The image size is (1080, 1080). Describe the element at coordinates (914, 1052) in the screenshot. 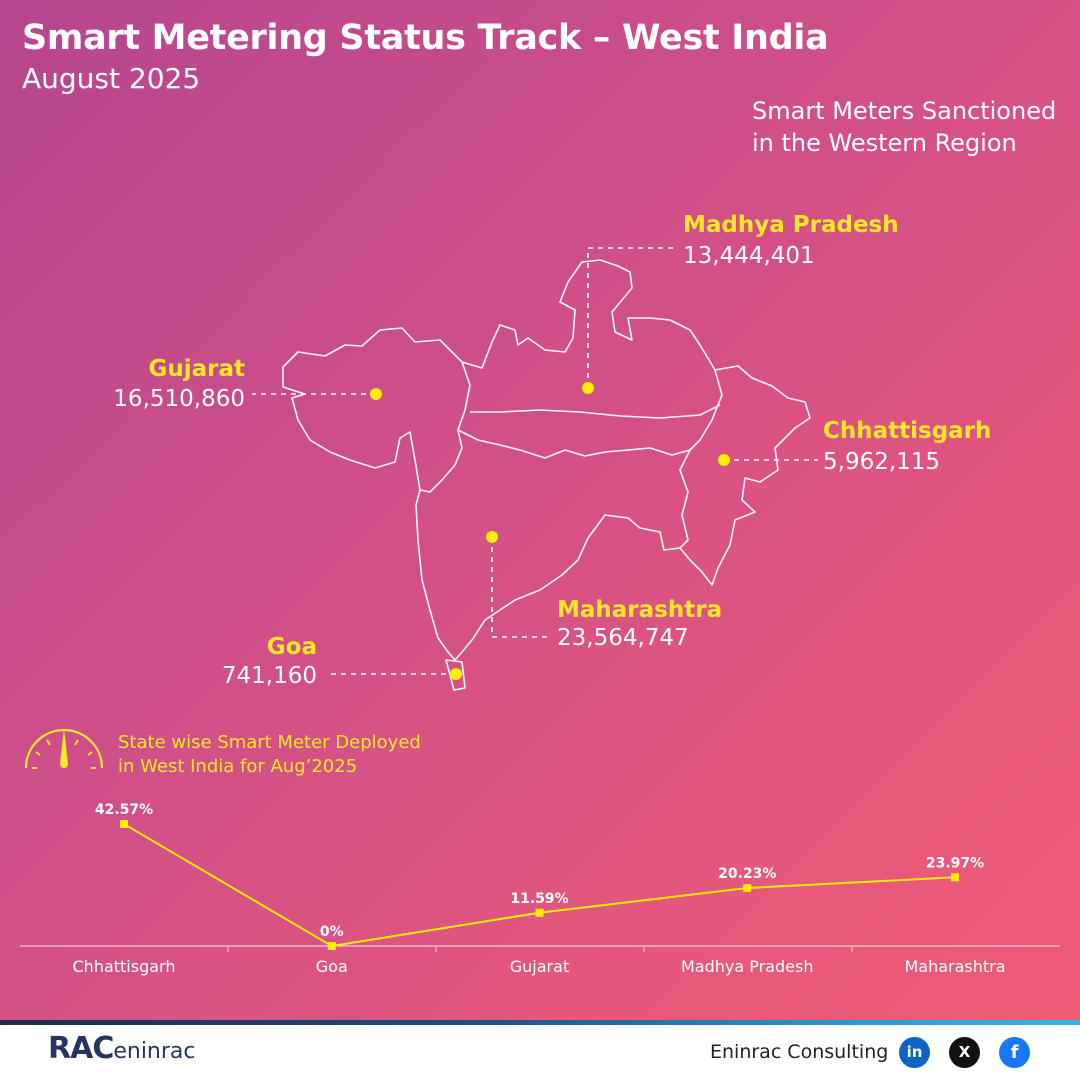

I see `linkedin-icon: in` at that location.